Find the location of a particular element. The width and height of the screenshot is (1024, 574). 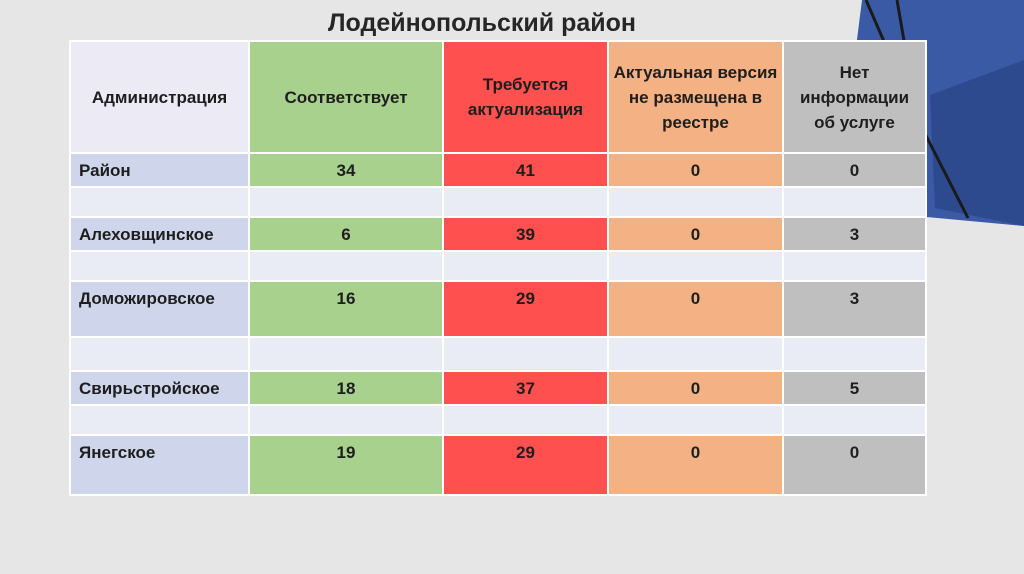

row-name: Район is located at coordinates (159, 170).